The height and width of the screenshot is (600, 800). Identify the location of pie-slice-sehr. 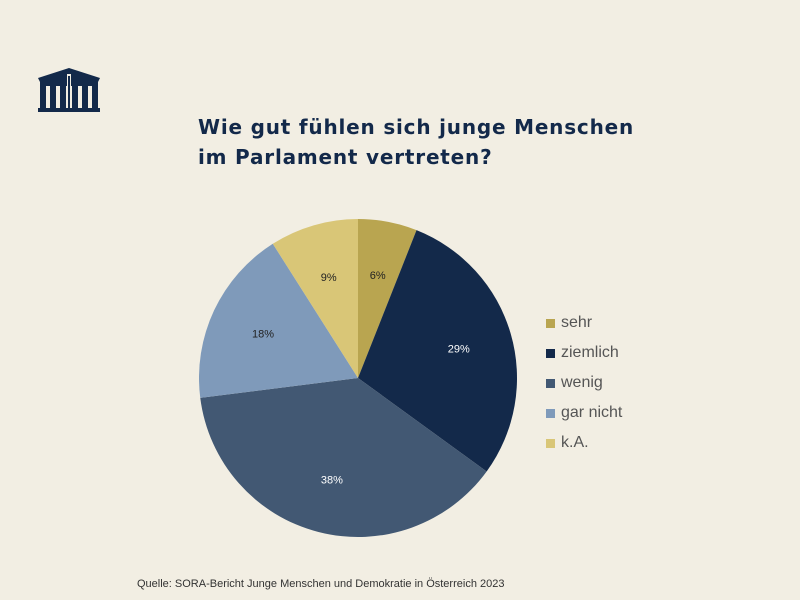
(387, 298).